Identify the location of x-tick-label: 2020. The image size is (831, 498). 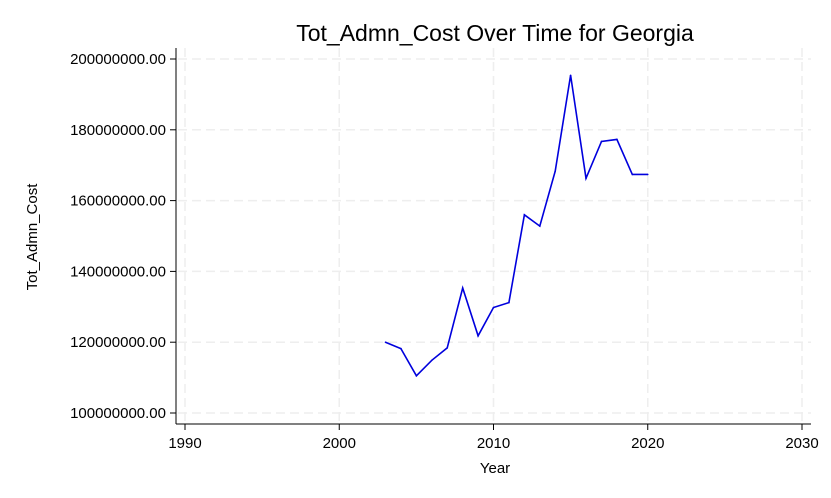
(647, 443).